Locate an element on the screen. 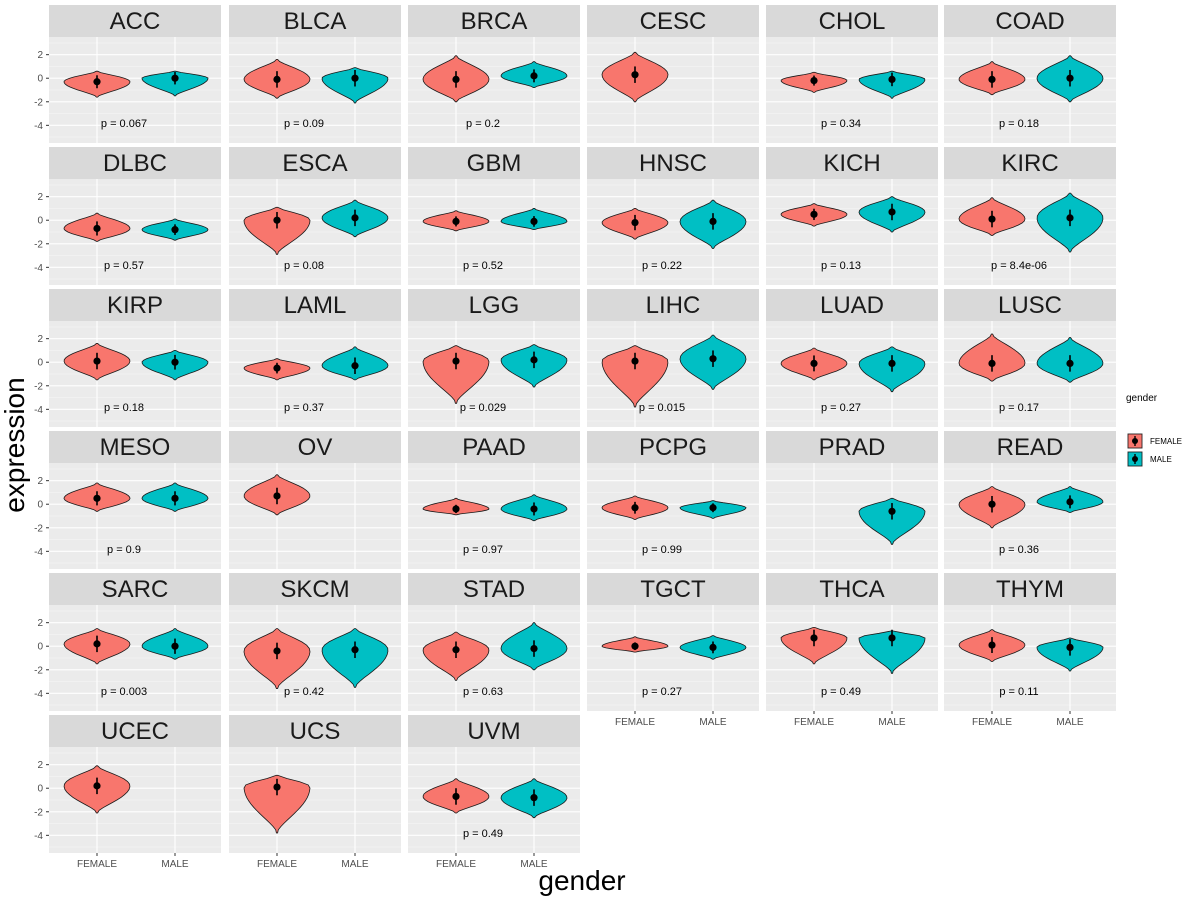  facet-stad: STAD p = 0.63 is located at coordinates (494, 642).